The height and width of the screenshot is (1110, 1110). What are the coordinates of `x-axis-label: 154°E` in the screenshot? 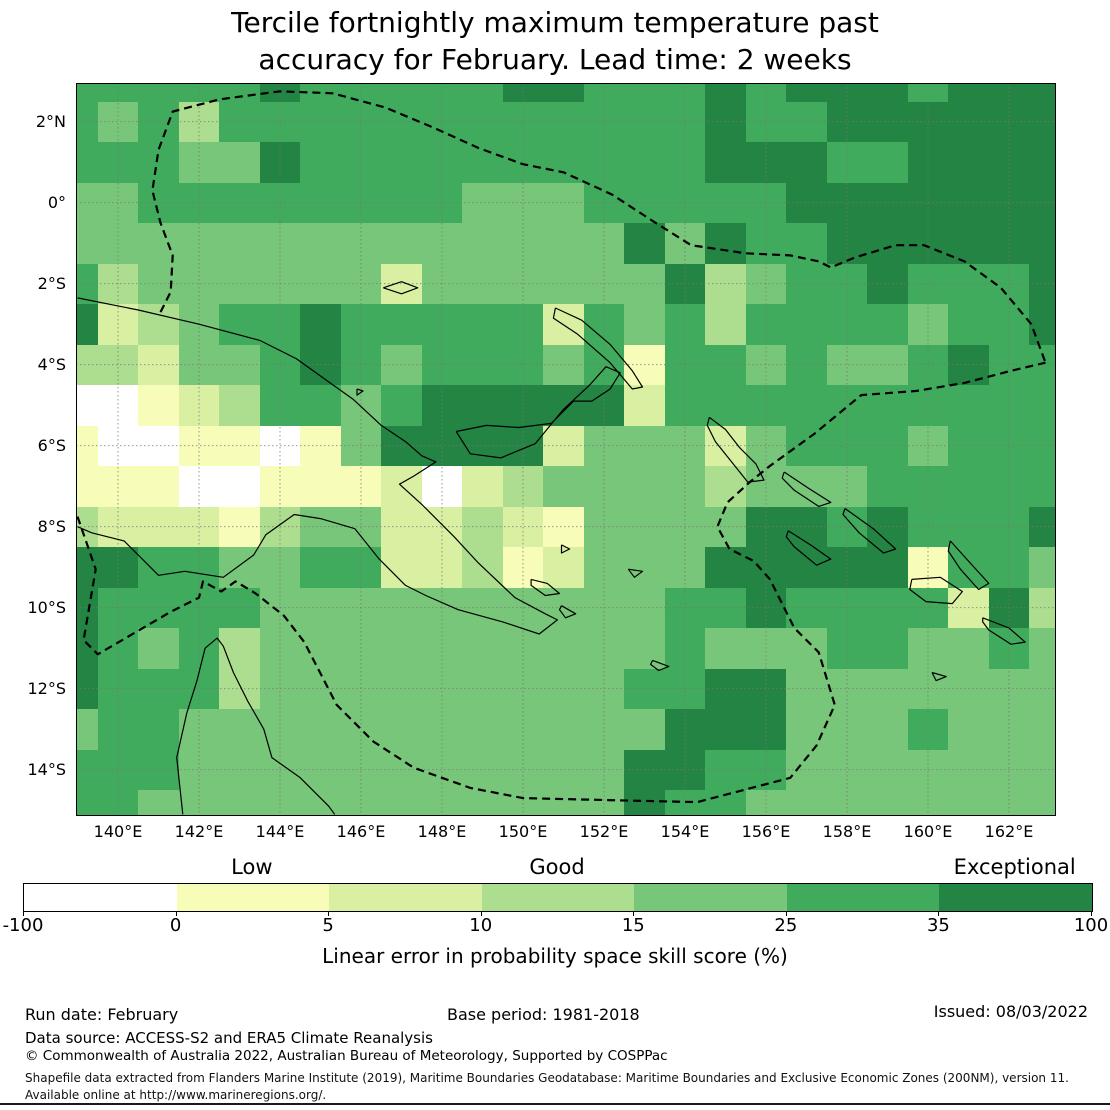 It's located at (685, 831).